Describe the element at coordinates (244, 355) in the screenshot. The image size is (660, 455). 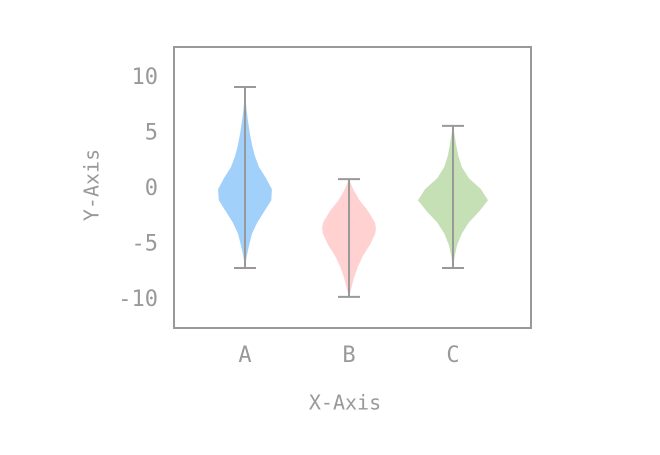
I see `x-tick-label: A` at that location.